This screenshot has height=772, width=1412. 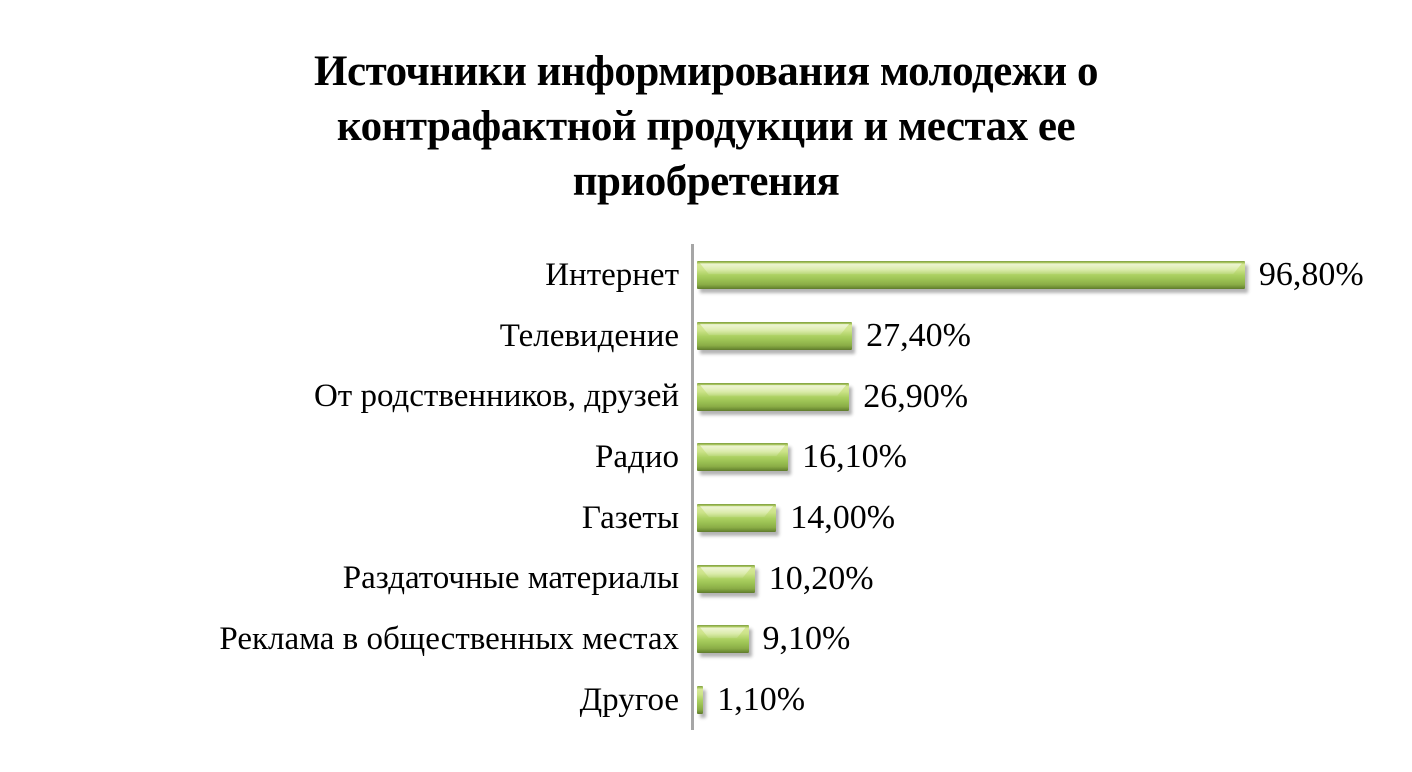 I want to click on bar-zone: 9,10%, so click(x=1045, y=639).